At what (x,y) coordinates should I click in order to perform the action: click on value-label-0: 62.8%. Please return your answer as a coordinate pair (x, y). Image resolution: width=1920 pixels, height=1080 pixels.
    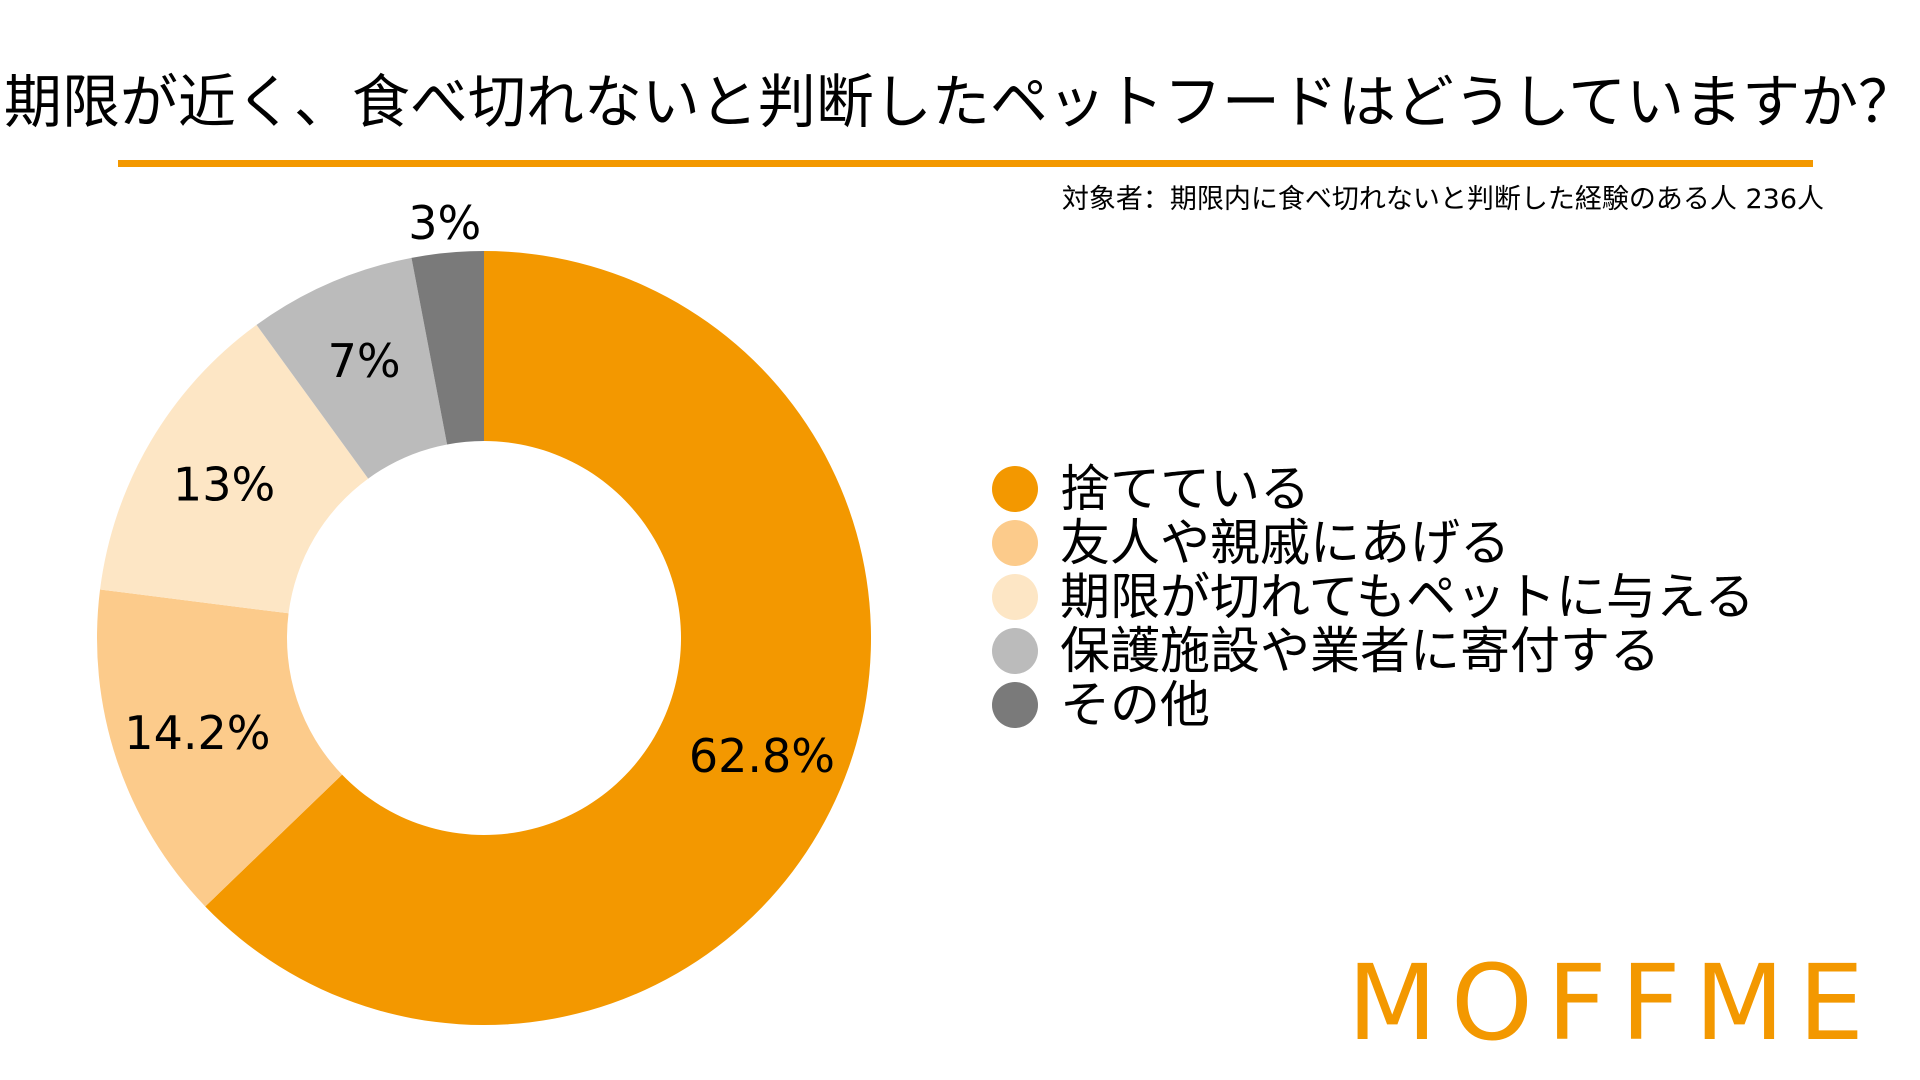
    Looking at the image, I should click on (762, 756).